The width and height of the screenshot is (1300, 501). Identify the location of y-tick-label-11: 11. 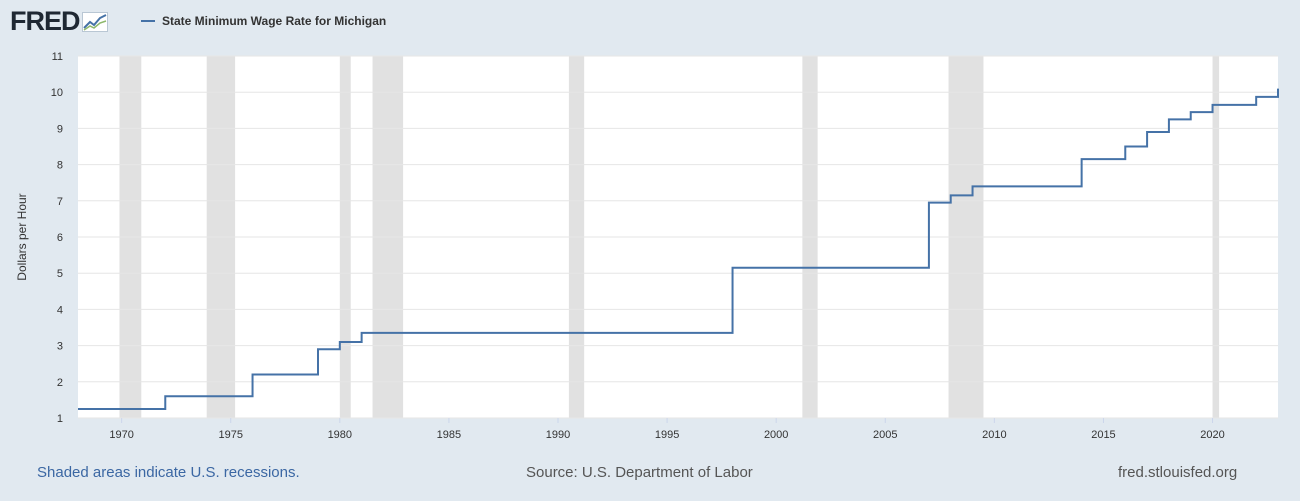
(57, 57).